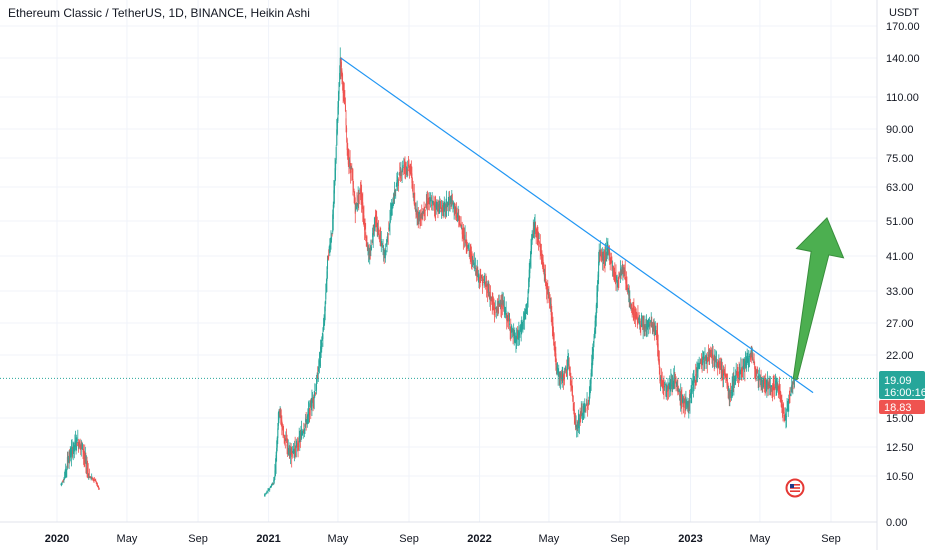 This screenshot has height=550, width=932. Describe the element at coordinates (443, 539) in the screenshot. I see `time-axis: 2020 May Sep 2021 May Sep 2022 May Sep 2023 May Sep` at that location.